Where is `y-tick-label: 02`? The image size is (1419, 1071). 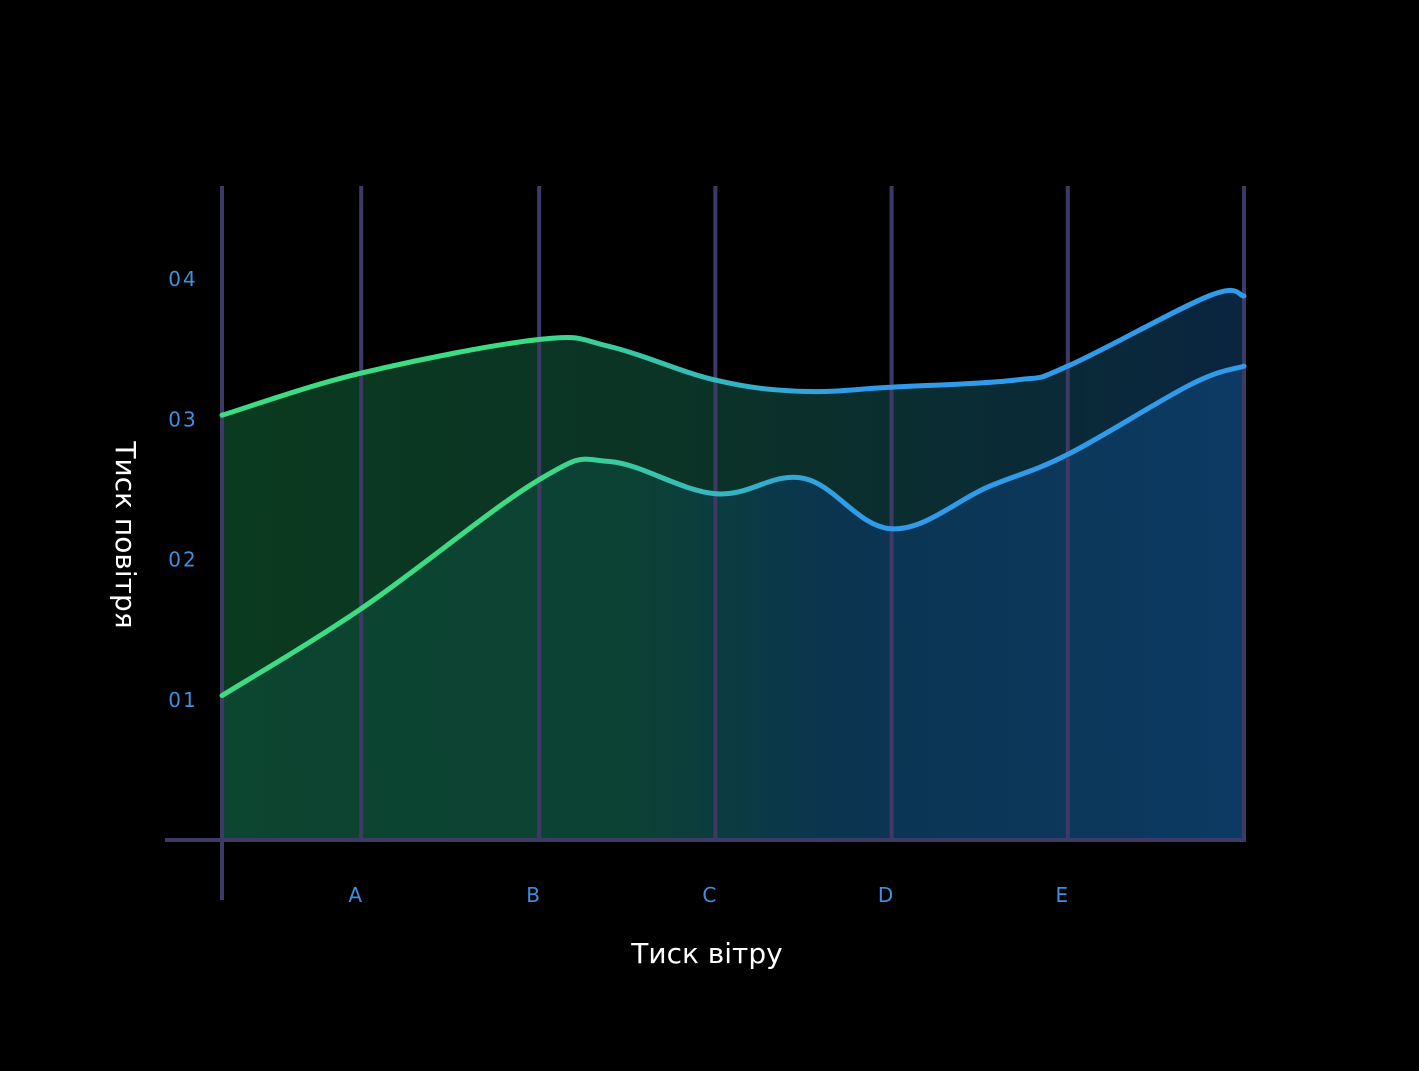 y-tick-label: 02 is located at coordinates (182, 560).